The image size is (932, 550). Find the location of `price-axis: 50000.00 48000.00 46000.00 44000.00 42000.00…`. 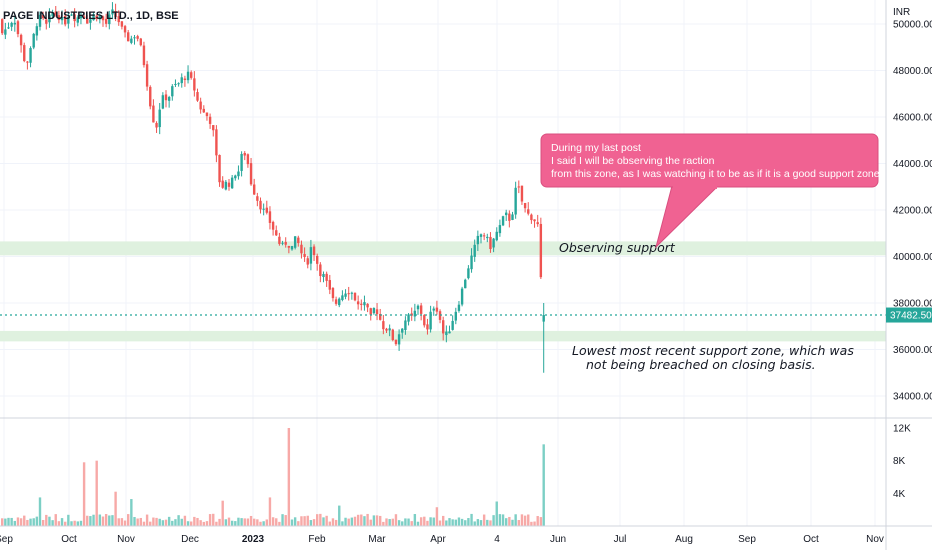

price-axis: 50000.00 48000.00 46000.00 44000.00 42000.00… is located at coordinates (912, 211).